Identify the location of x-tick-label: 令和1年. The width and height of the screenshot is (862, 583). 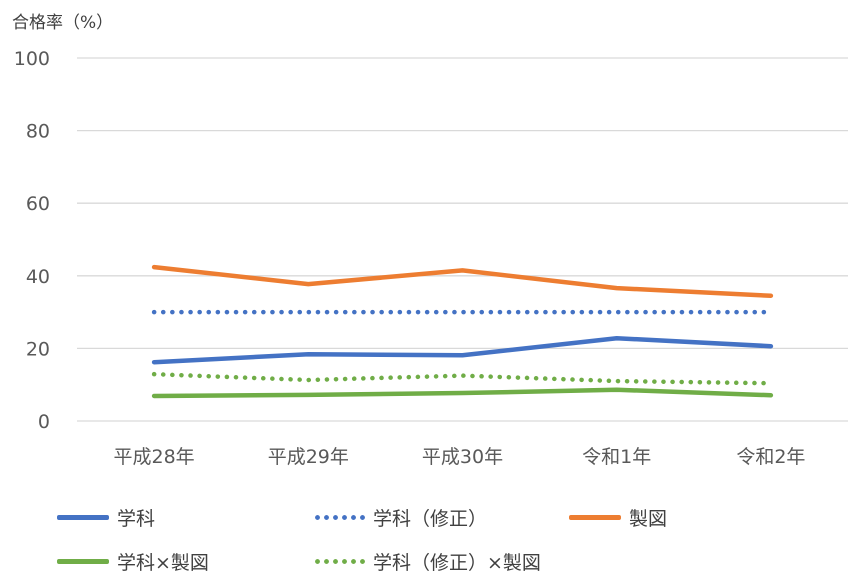
(616, 457).